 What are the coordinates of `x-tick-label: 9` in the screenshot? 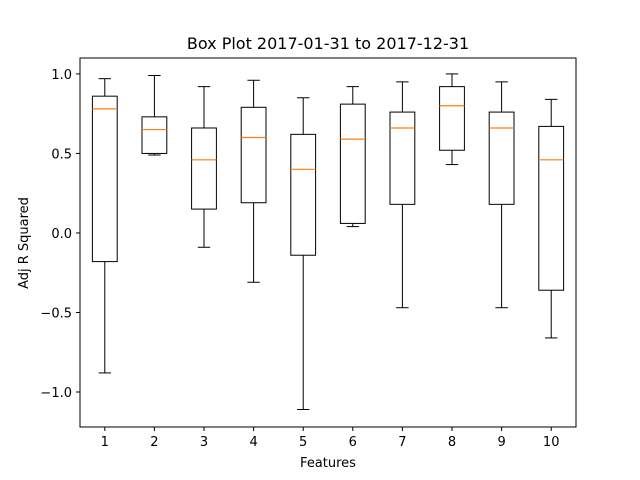 It's located at (501, 442).